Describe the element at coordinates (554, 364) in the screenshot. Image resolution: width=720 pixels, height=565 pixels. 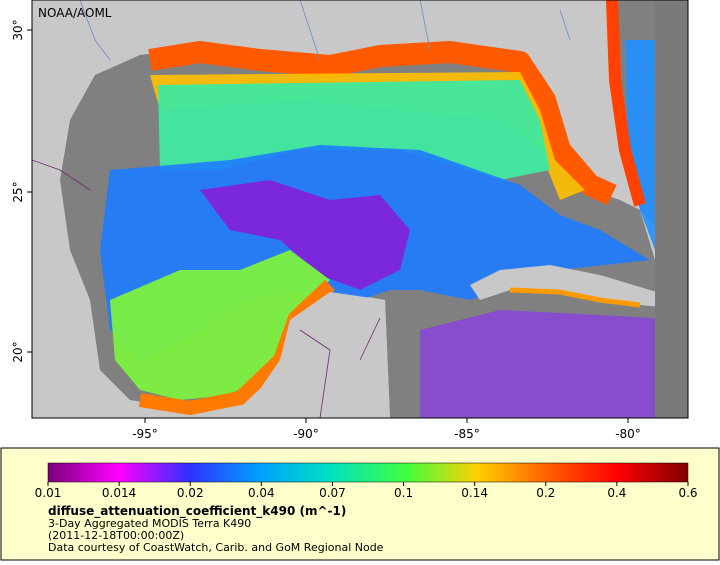
I see `caribbean-field` at that location.